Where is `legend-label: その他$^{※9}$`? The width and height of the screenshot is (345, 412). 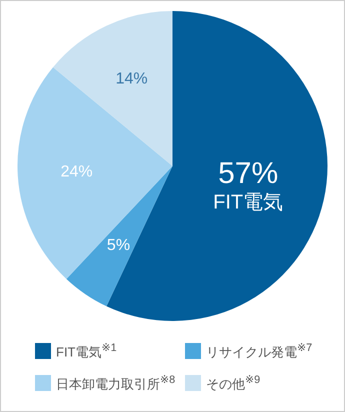
legend-label: その他$^{※9}$ is located at coordinates (233, 383).